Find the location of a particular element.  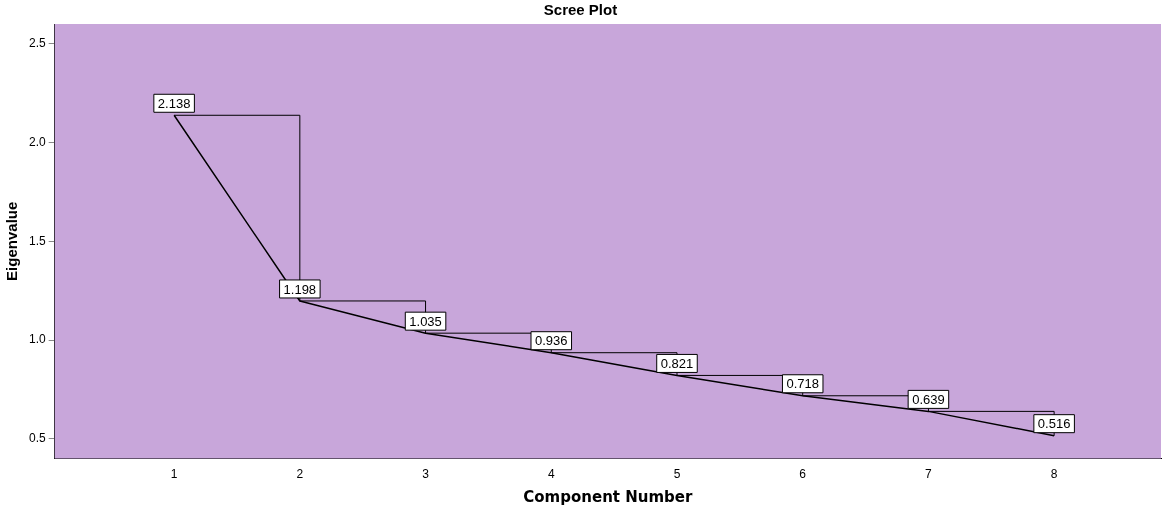

data-label: 2.138 is located at coordinates (174, 103).